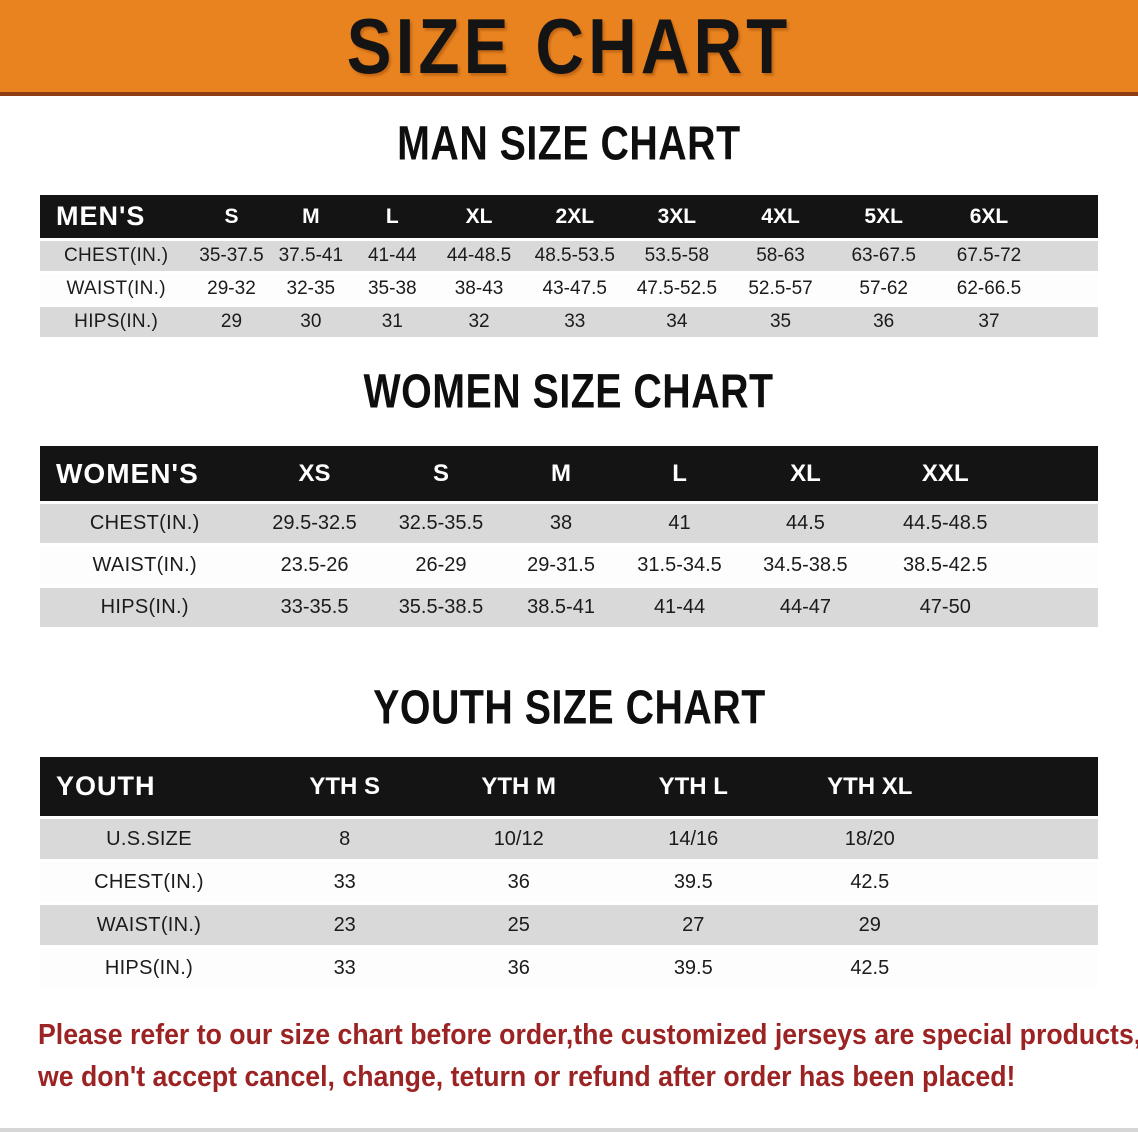 Image resolution: width=1138 pixels, height=1132 pixels. I want to click on size-cell: 27, so click(693, 926).